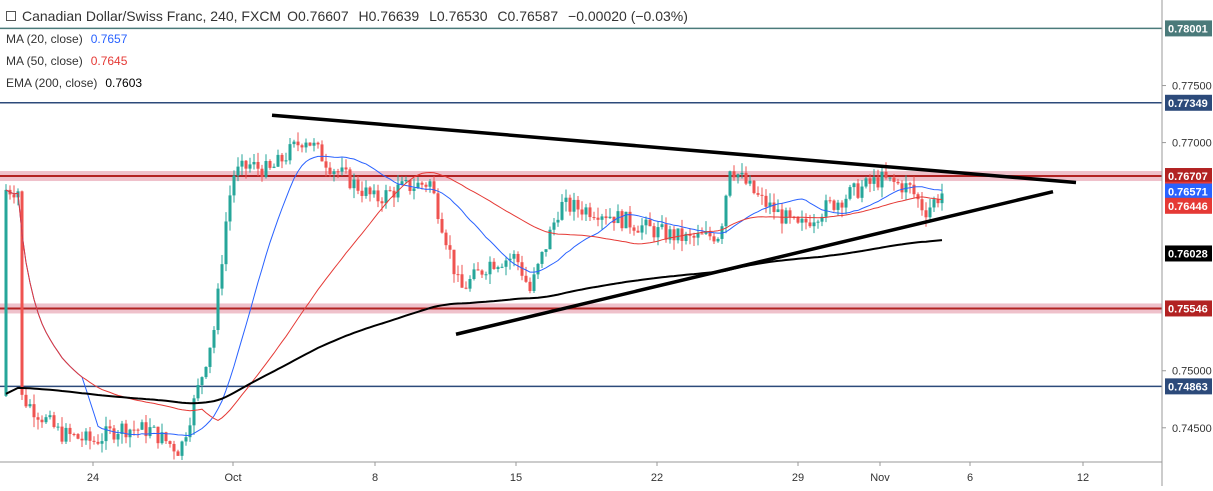 The height and width of the screenshot is (491, 1213). I want to click on collapse-icon, so click(11, 16).